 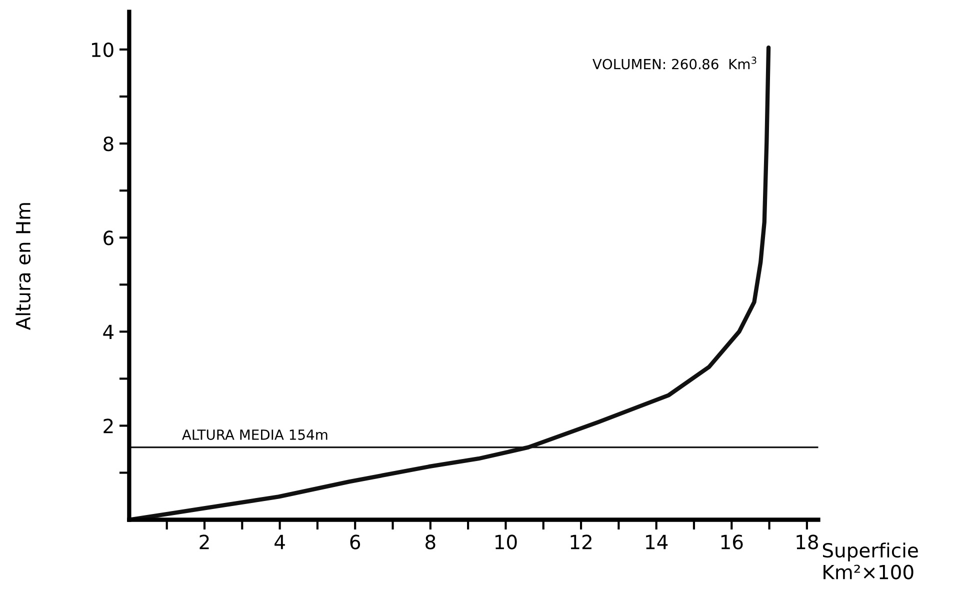 What do you see at coordinates (103, 50) in the screenshot?
I see `y-tick-label: 10` at bounding box center [103, 50].